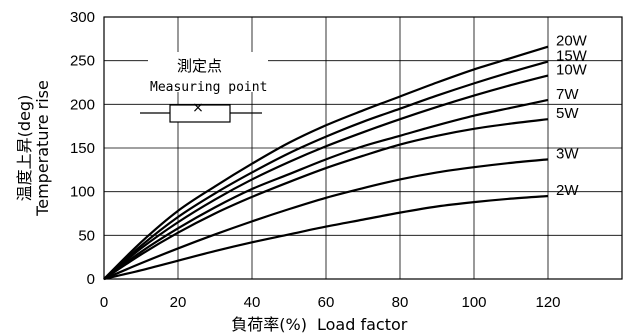 The width and height of the screenshot is (624, 333). Describe the element at coordinates (199, 66) in the screenshot. I see `measuring-point-label-jp: 測定点` at that location.